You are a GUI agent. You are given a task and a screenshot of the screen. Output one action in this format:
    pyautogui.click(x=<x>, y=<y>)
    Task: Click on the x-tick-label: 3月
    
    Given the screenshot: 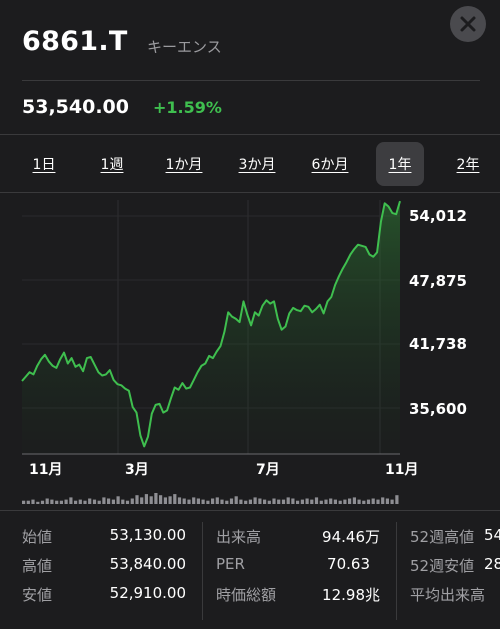 What is the action you would take?
    pyautogui.click(x=137, y=470)
    